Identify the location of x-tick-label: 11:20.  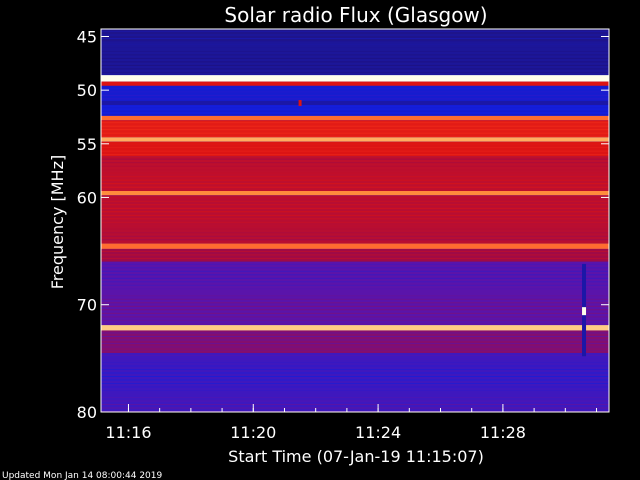
(253, 432).